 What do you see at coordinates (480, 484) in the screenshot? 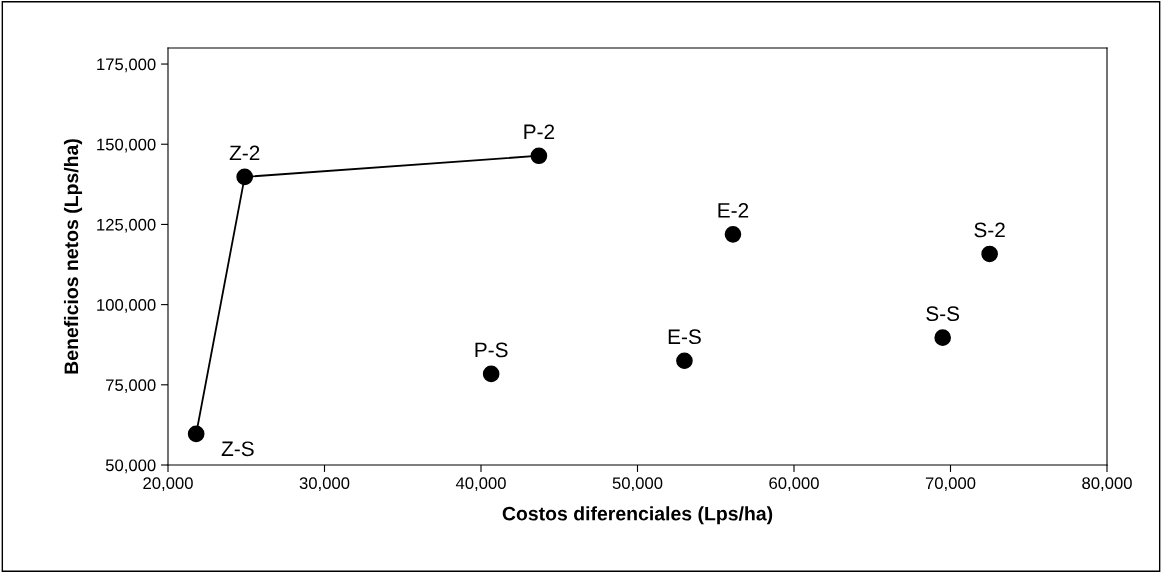
I see `x-tick-label: 40,000` at bounding box center [480, 484].